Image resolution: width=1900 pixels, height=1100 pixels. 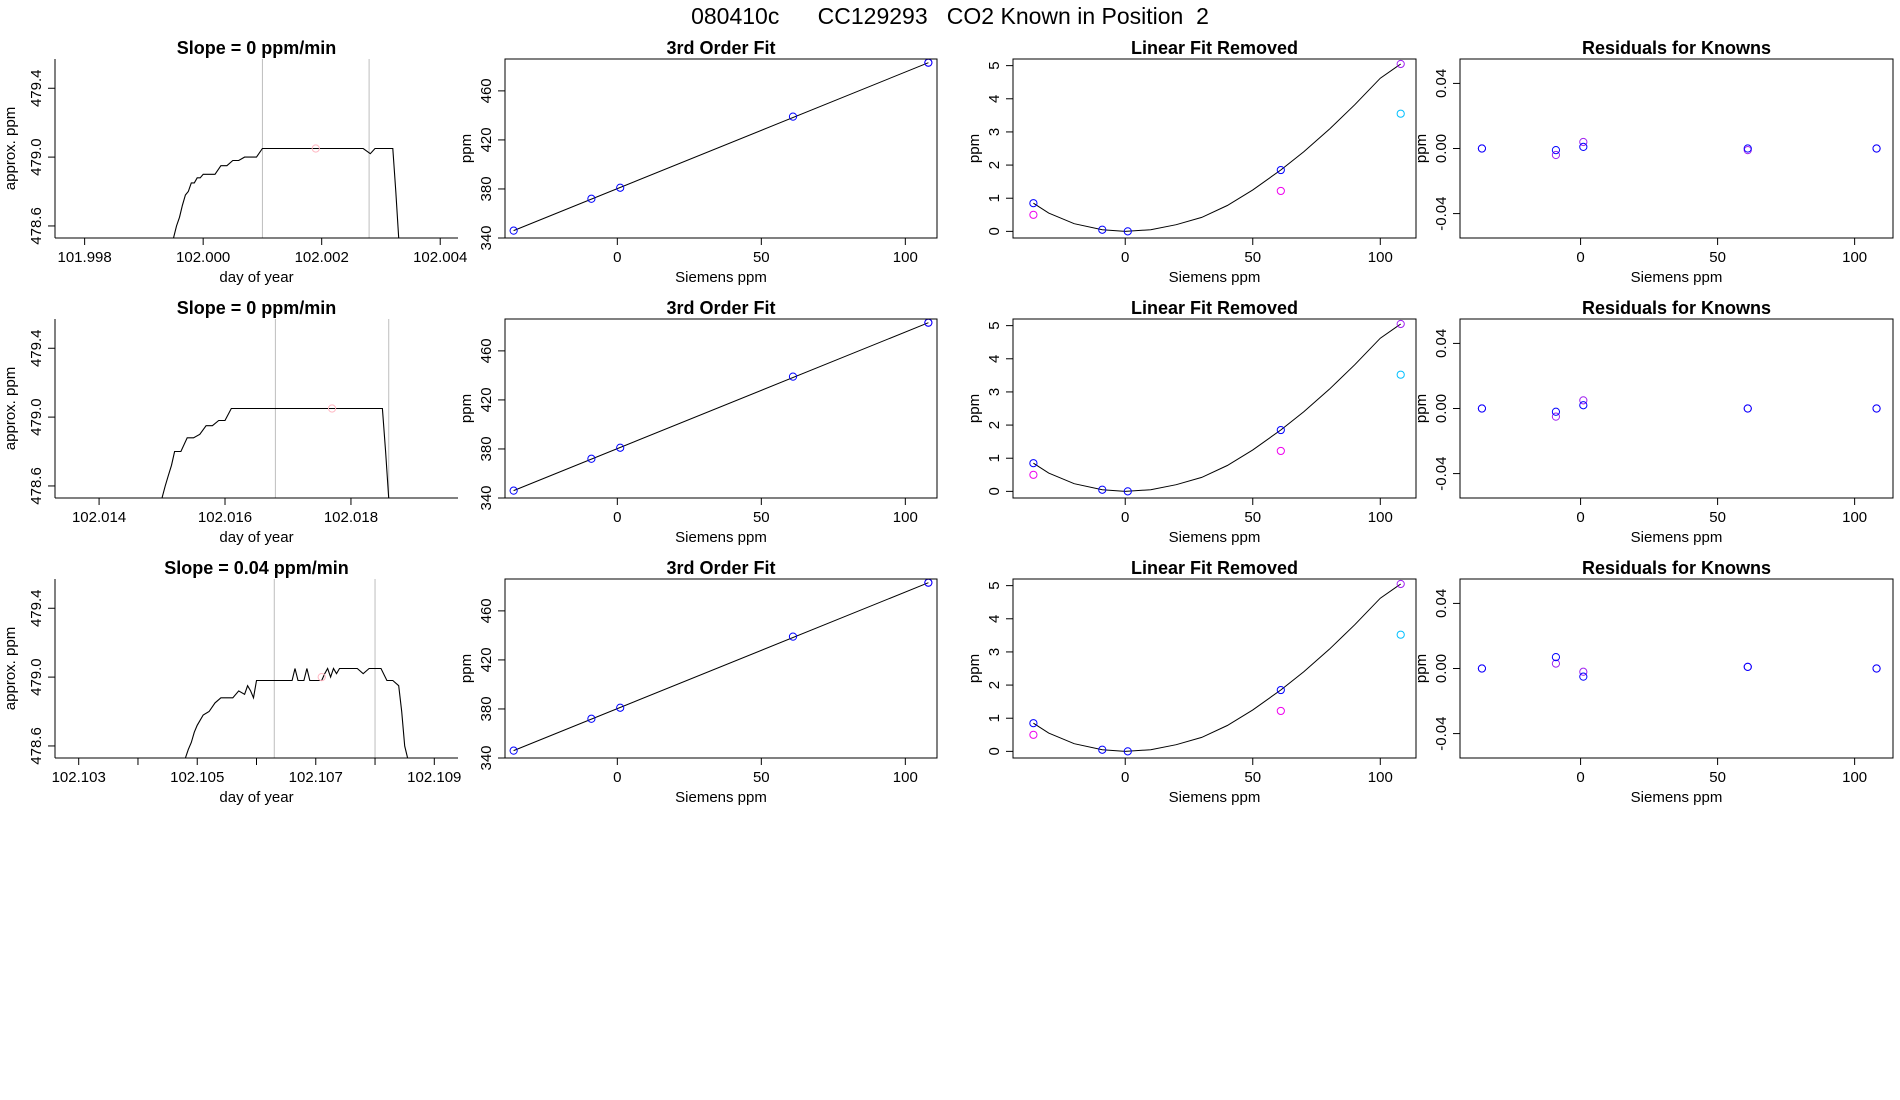 What do you see at coordinates (36, 348) in the screenshot?
I see `y-tick-label: 479.4` at bounding box center [36, 348].